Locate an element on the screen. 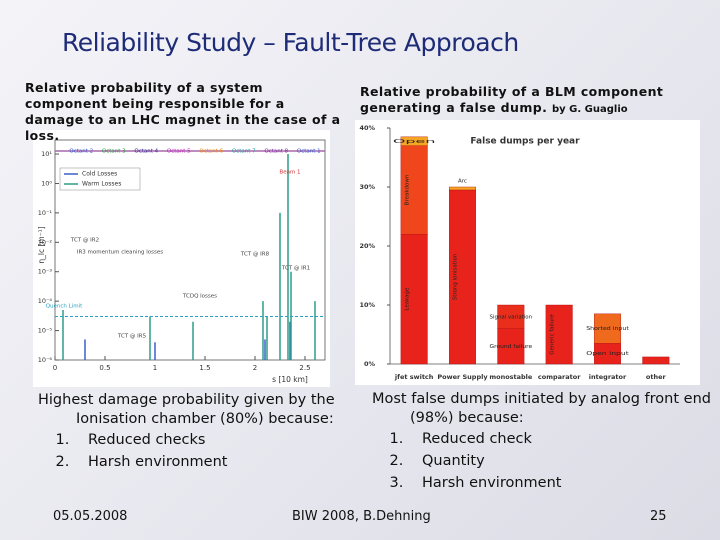 The image size is (720, 540). right-list: Reduced check Quantity Harsh environment is located at coordinates (542, 461).